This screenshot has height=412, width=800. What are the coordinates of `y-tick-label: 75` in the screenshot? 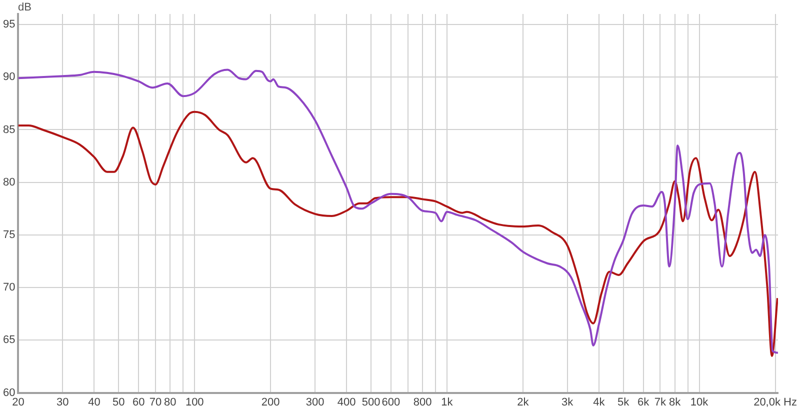 It's located at (9, 235).